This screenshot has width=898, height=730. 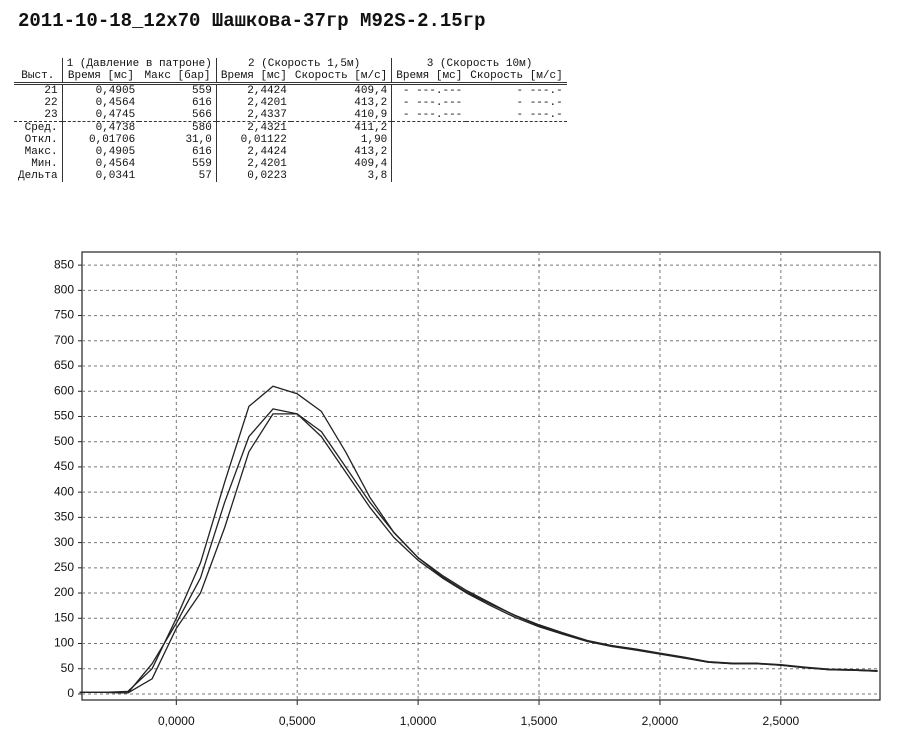 What do you see at coordinates (68, 668) in the screenshot?
I see `y-tick-label: 50` at bounding box center [68, 668].